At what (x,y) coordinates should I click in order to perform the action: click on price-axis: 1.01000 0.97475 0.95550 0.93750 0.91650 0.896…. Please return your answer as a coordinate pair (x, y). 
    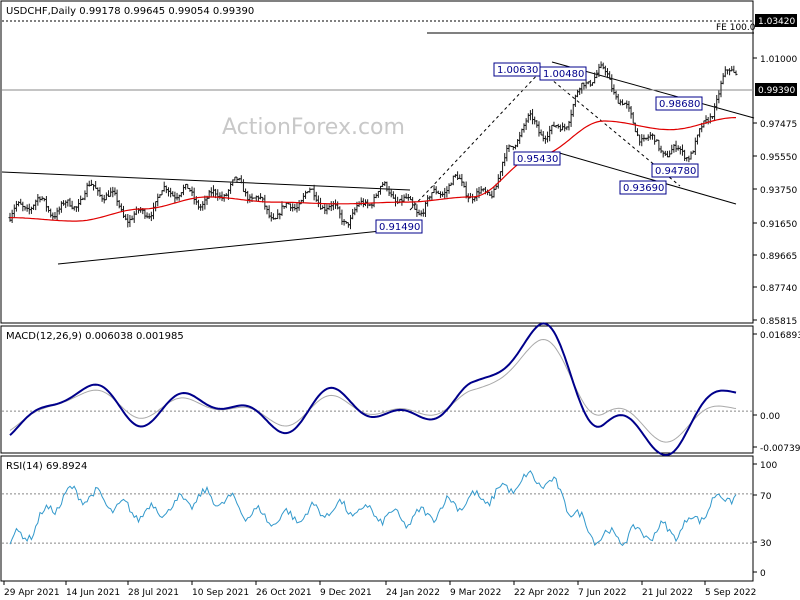
    Looking at the image, I should click on (775, 170).